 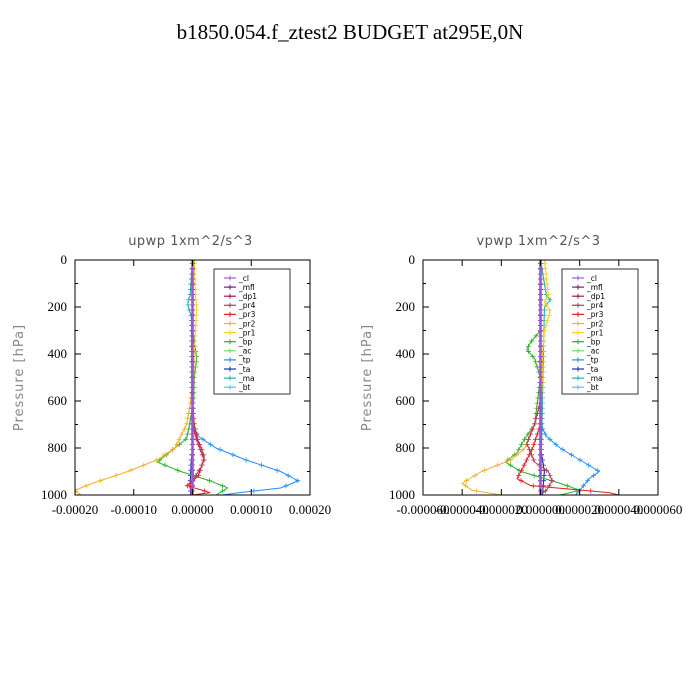 What do you see at coordinates (75, 509) in the screenshot?
I see `x-tick-label: -0.00020` at bounding box center [75, 509].